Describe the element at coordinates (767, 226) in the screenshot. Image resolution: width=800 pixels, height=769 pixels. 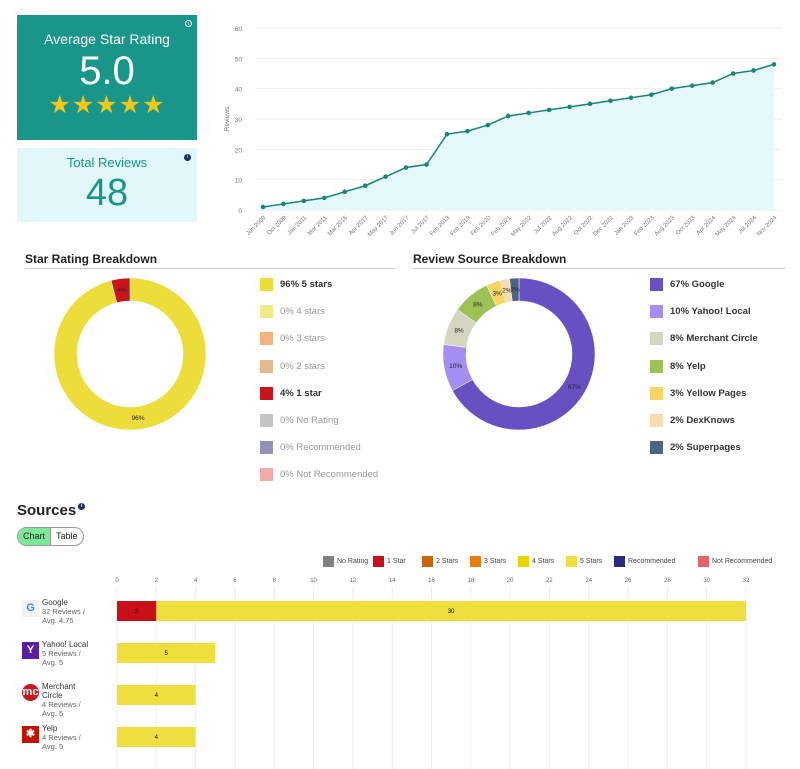
I see `x-tick-label: Nov 2024` at that location.